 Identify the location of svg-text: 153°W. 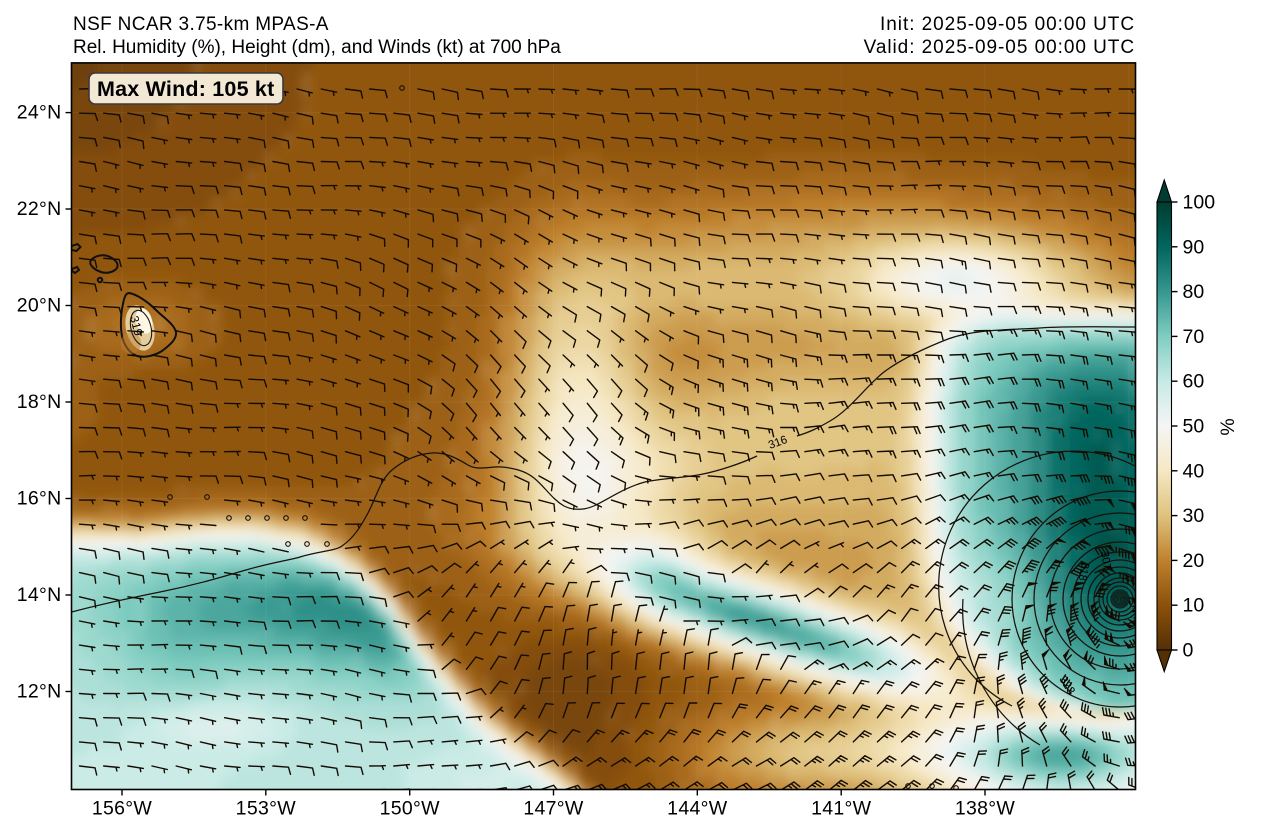
(266, 809).